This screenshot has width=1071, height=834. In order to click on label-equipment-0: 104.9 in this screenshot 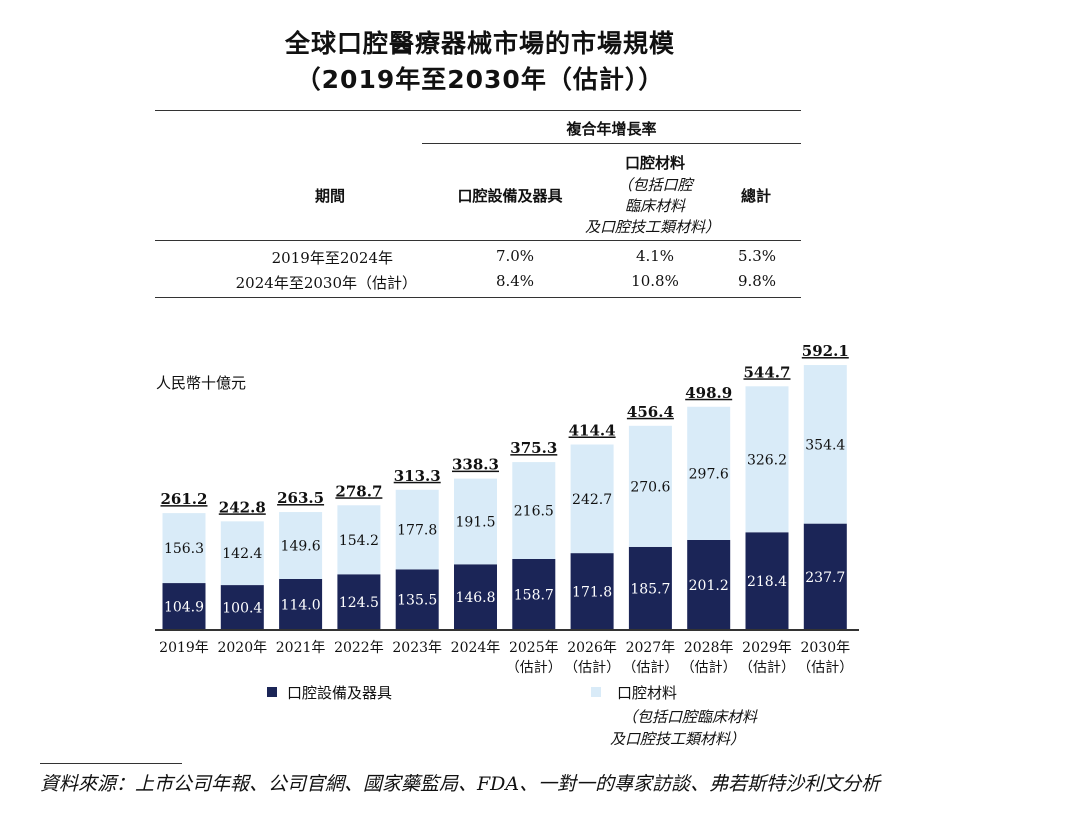, I will do `click(184, 608)`.